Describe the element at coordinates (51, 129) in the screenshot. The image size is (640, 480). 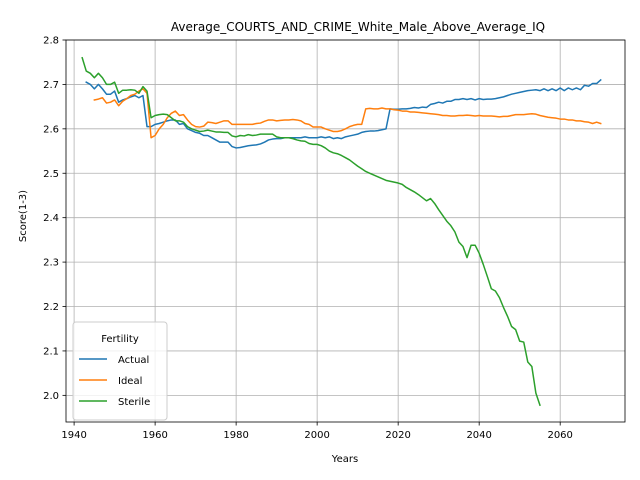
I see `y-tick-label: 2.6` at that location.